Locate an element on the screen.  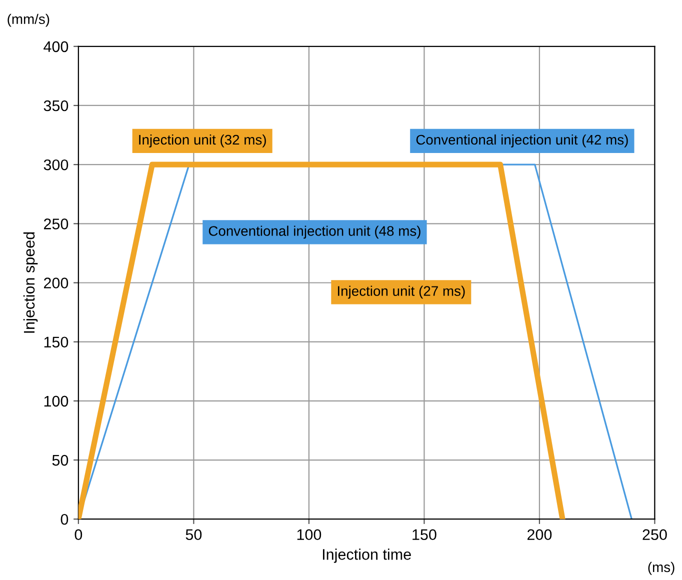
y-tick-label: 50 is located at coordinates (60, 460).